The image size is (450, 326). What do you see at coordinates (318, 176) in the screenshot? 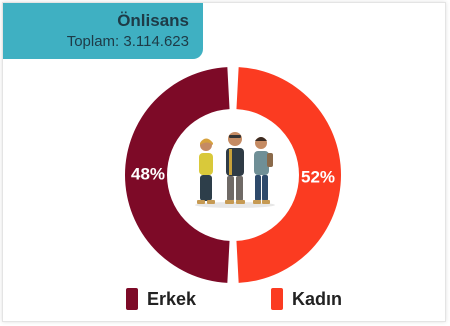
I see `slice-label-kadin: 52%` at bounding box center [318, 176].